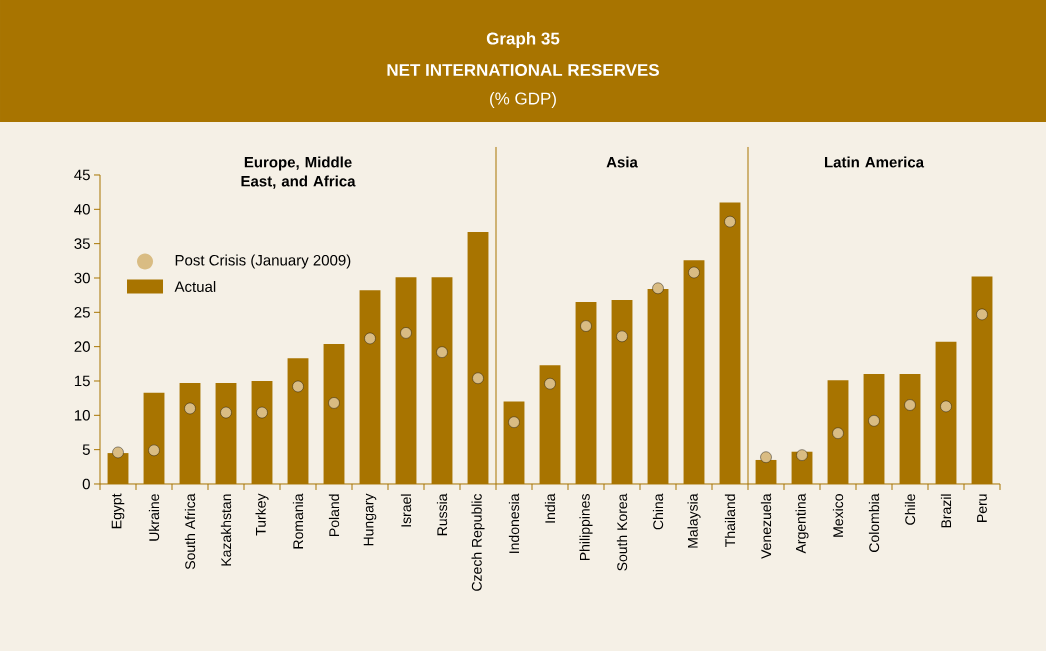 This screenshot has height=651, width=1046. Describe the element at coordinates (523, 40) in the screenshot. I see `chart-title: Graph 35` at that location.